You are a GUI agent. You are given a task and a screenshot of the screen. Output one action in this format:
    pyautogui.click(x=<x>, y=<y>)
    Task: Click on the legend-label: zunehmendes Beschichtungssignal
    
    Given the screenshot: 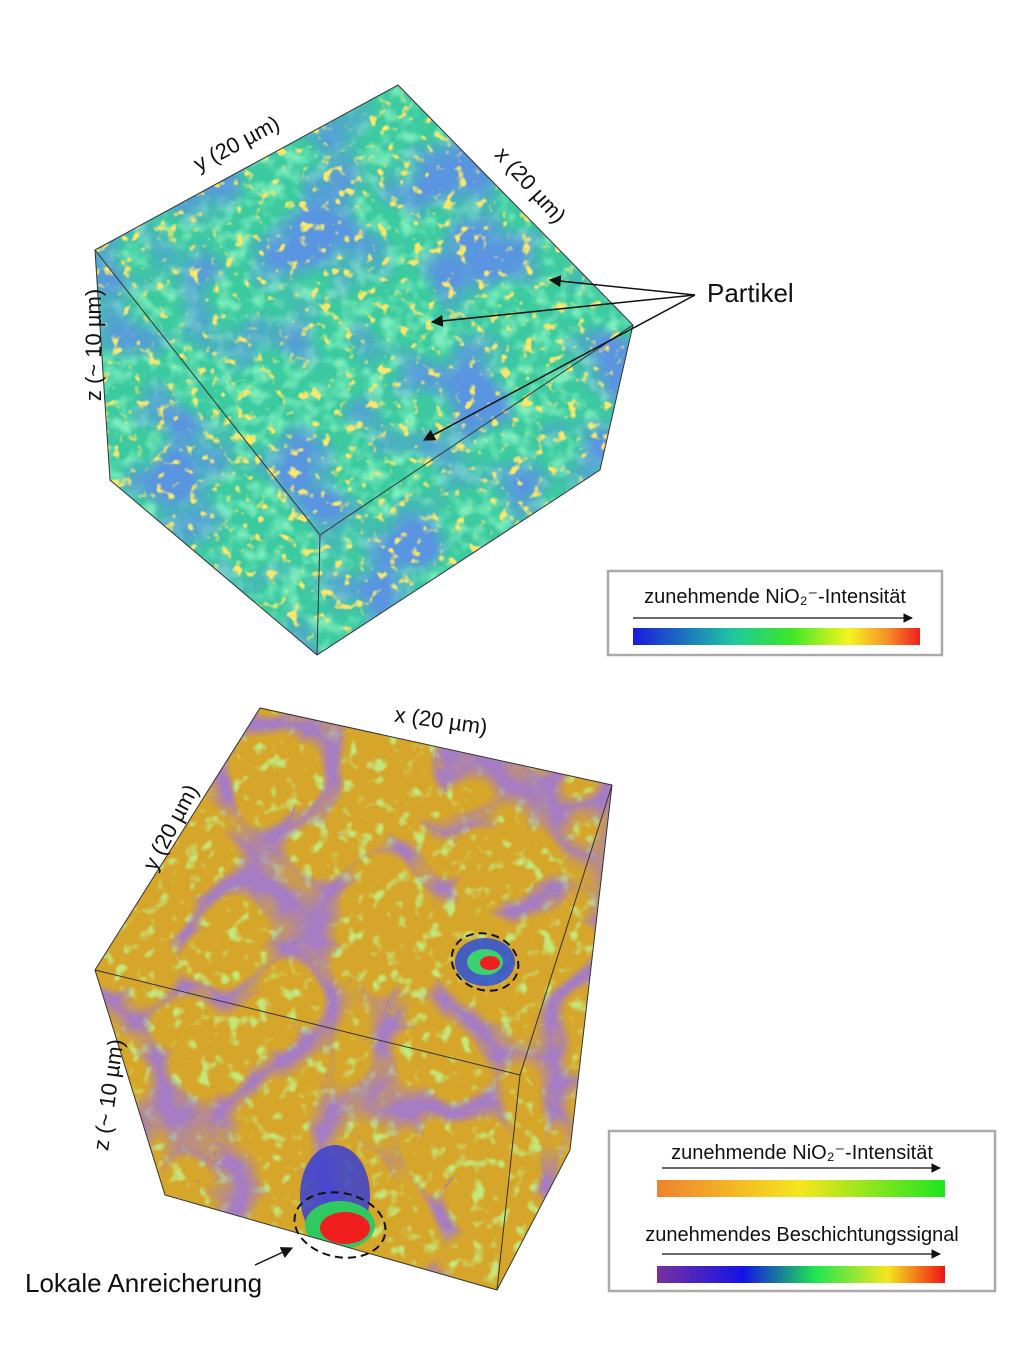 What is the action you would take?
    pyautogui.click(x=802, y=1235)
    